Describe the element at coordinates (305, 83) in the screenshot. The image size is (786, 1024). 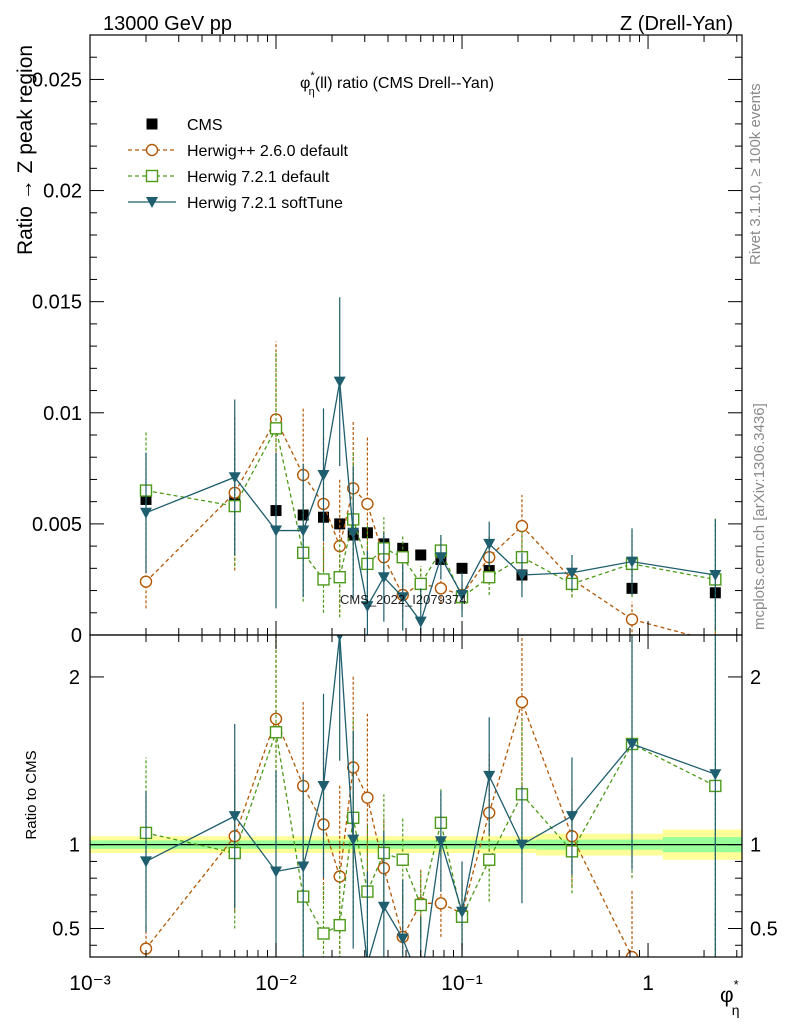
I see `title-phi: φ` at that location.